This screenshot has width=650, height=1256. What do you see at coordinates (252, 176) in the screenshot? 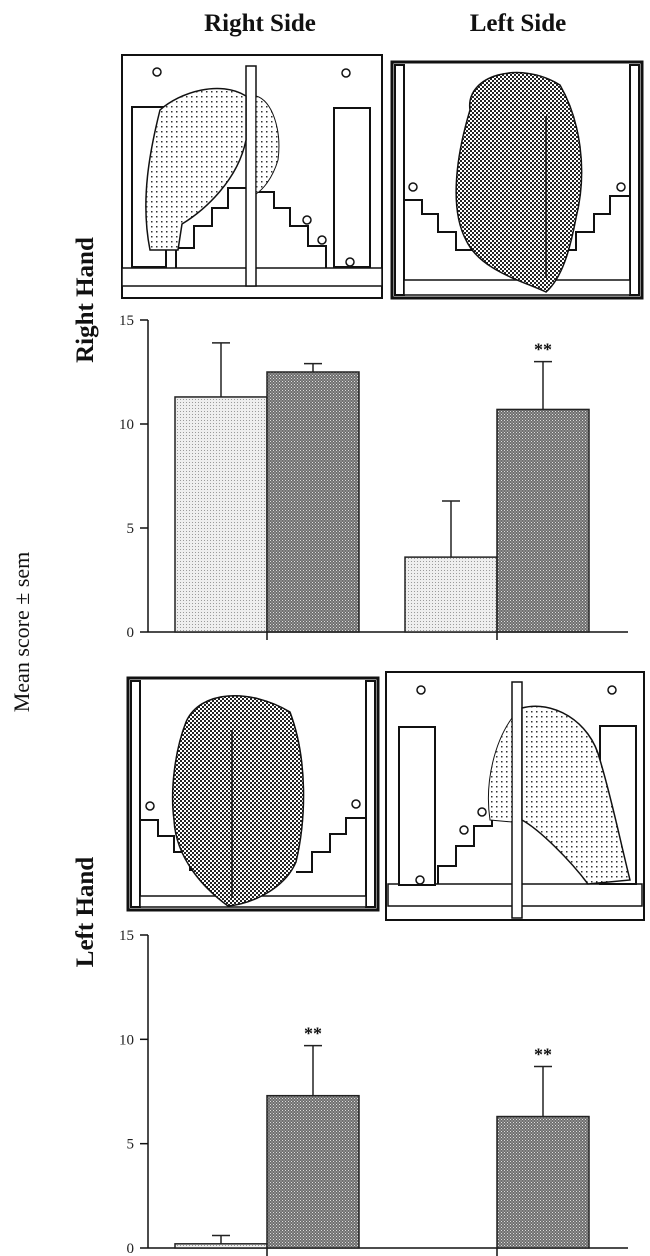
I see `stimulus-right-hand-right-side` at bounding box center [252, 176].